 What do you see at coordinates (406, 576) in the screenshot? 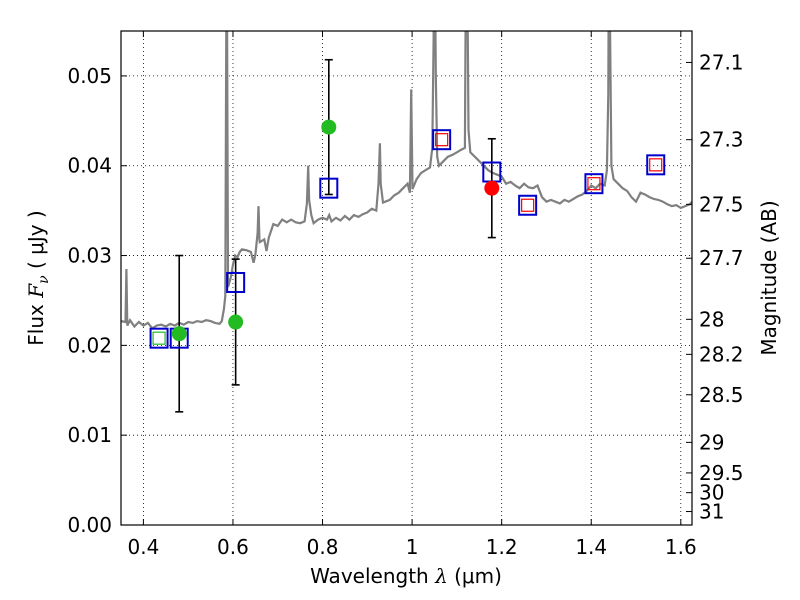
I see `x-axis-label: Wavelength λ (μm)` at bounding box center [406, 576].